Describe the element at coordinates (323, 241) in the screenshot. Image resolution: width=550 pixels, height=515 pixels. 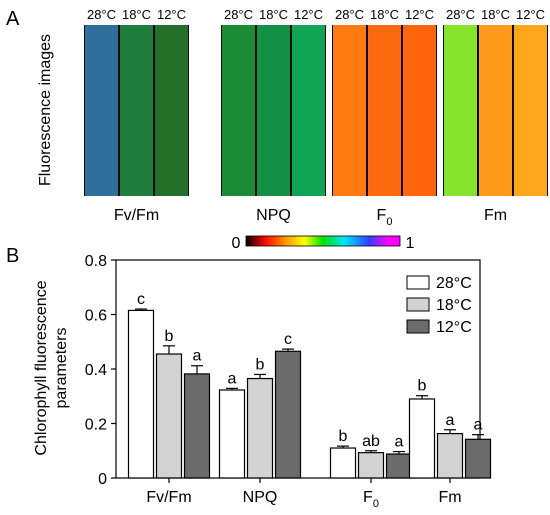
I see `color-scale-bar` at that location.